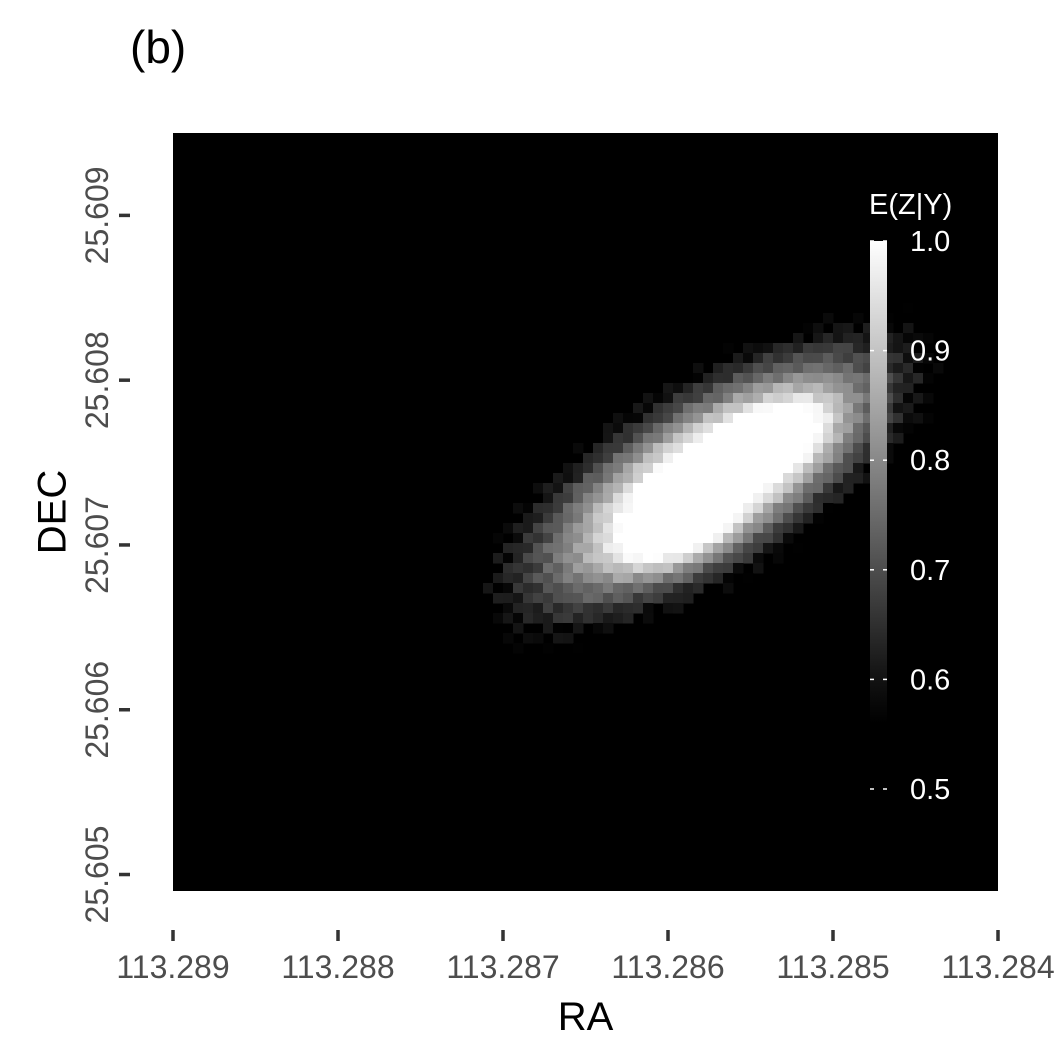 Image resolution: width=1062 pixels, height=1062 pixels. I want to click on y-tick-label: 25.608, so click(97, 380).